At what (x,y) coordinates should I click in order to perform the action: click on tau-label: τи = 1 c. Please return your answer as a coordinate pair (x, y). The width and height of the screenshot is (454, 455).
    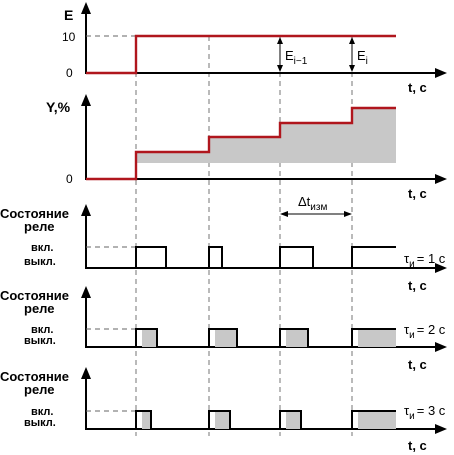
    Looking at the image, I should click on (425, 260).